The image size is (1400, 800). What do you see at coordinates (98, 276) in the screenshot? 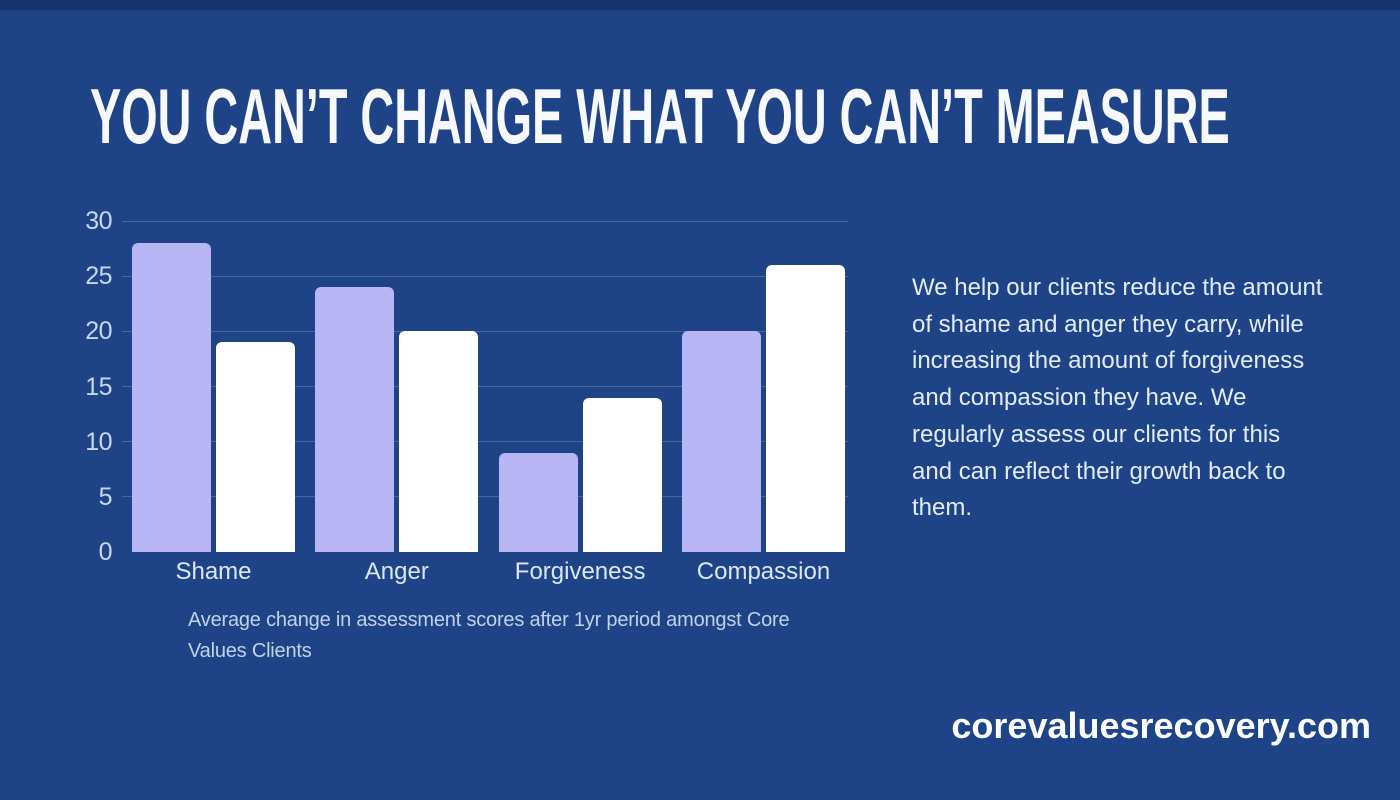
I see `y-tick-label-25: 25` at bounding box center [98, 276].